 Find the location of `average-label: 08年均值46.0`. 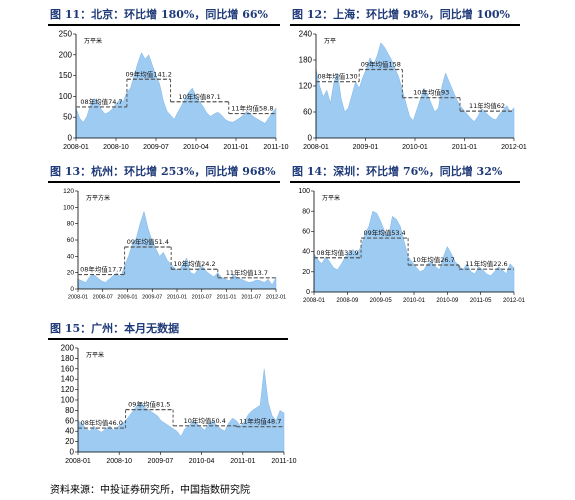

average-label: 08年均值46.0 is located at coordinates (102, 422).